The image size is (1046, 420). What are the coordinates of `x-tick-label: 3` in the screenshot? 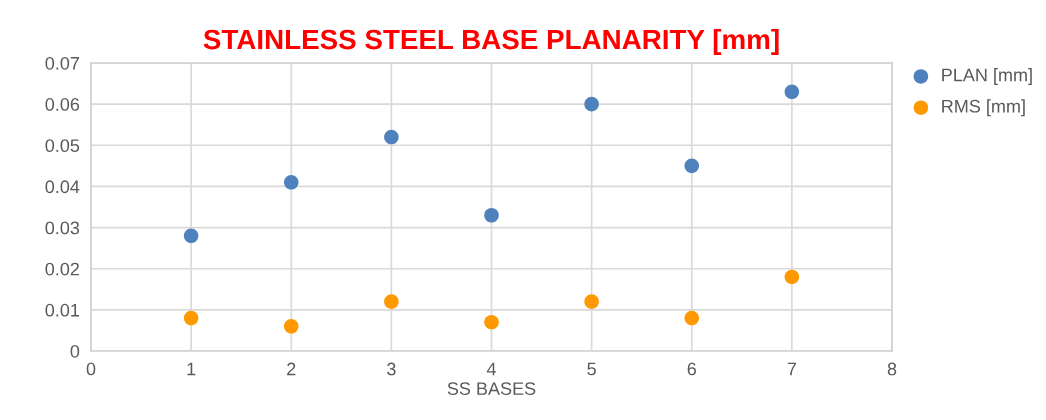 It's located at (391, 369).